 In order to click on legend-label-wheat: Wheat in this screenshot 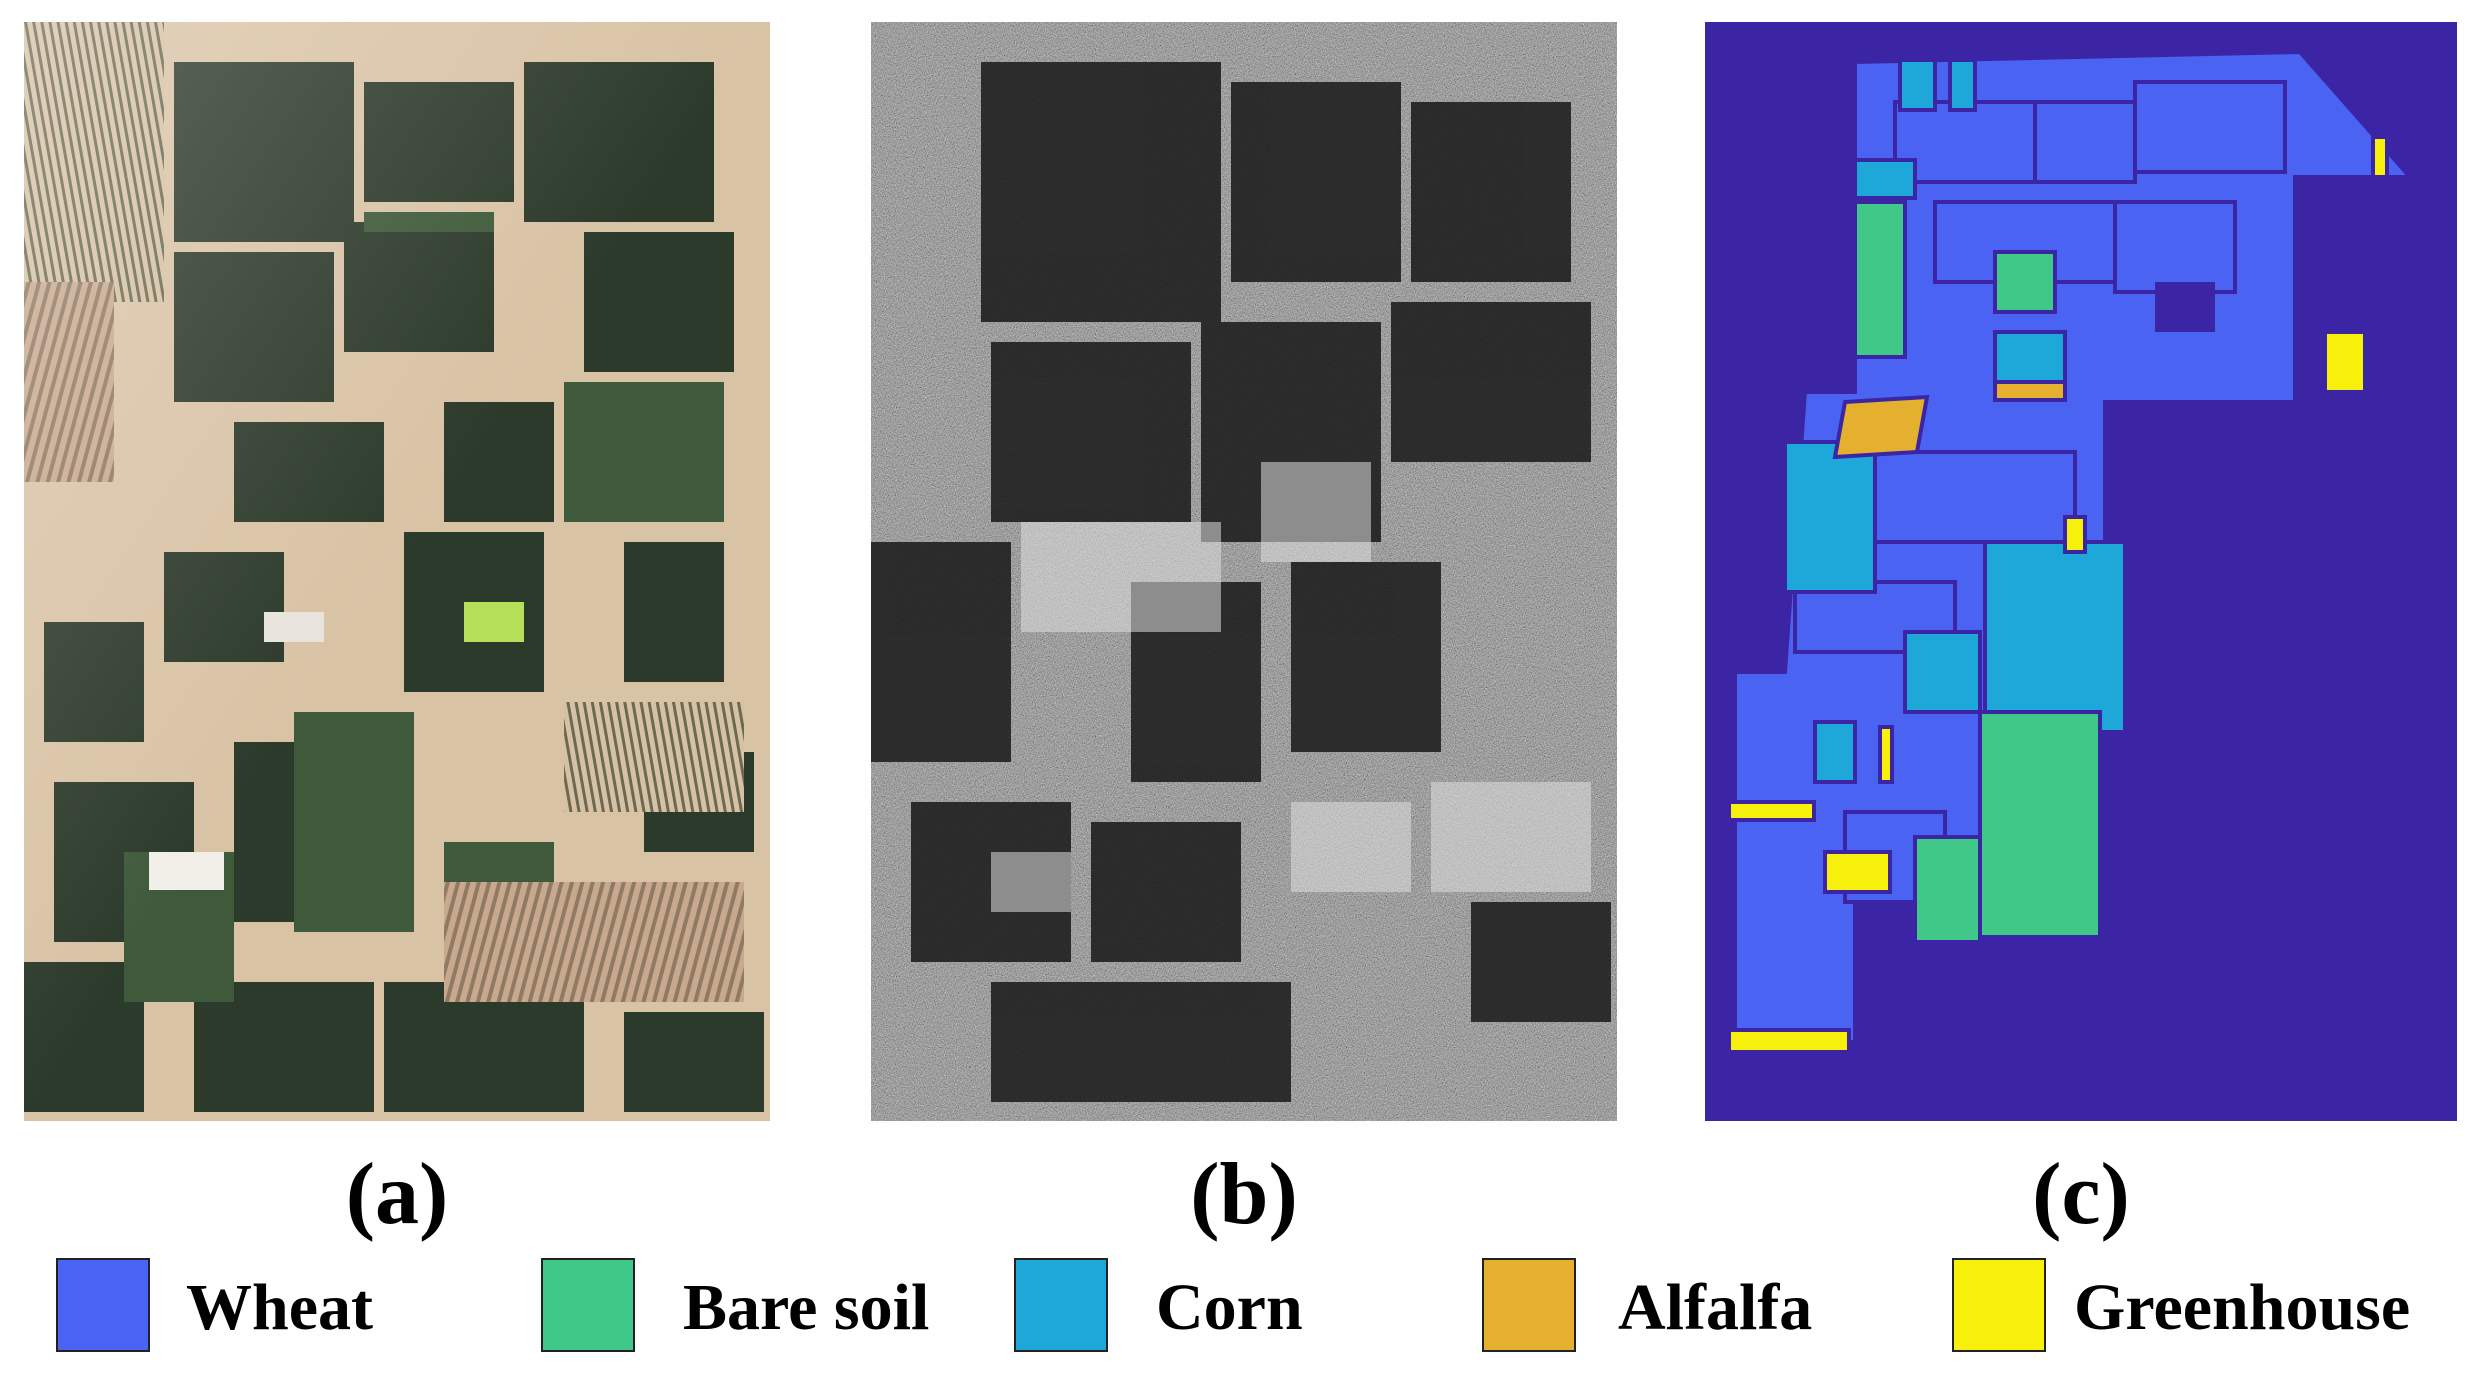, I will do `click(279, 1307)`.